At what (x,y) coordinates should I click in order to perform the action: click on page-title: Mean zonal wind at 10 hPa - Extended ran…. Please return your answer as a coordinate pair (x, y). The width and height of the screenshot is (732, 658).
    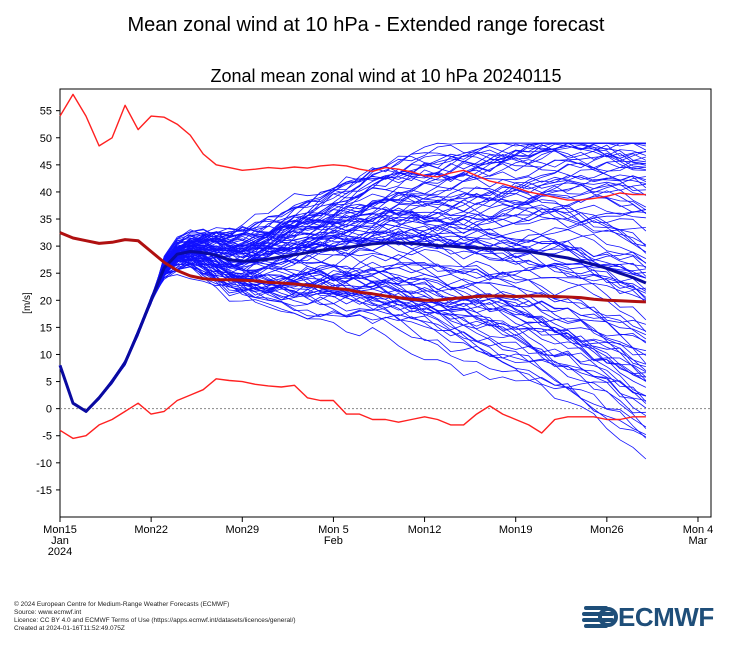
    Looking at the image, I should click on (366, 25).